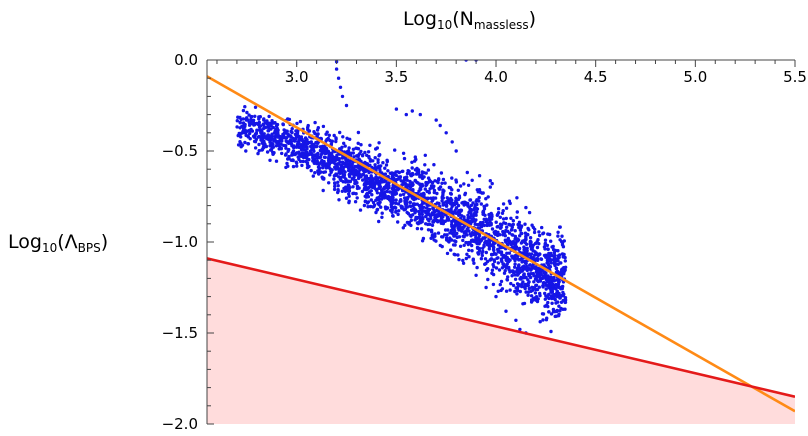 The height and width of the screenshot is (436, 808). I want to click on y-tick-label: −0.5, so click(180, 151).